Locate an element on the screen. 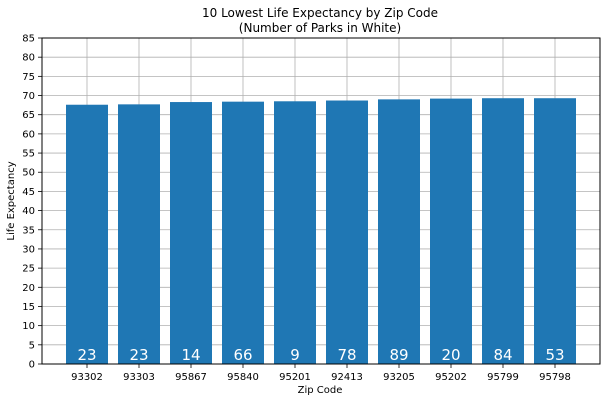 This screenshot has width=606, height=406. x-tick-label: 95840 is located at coordinates (243, 377).